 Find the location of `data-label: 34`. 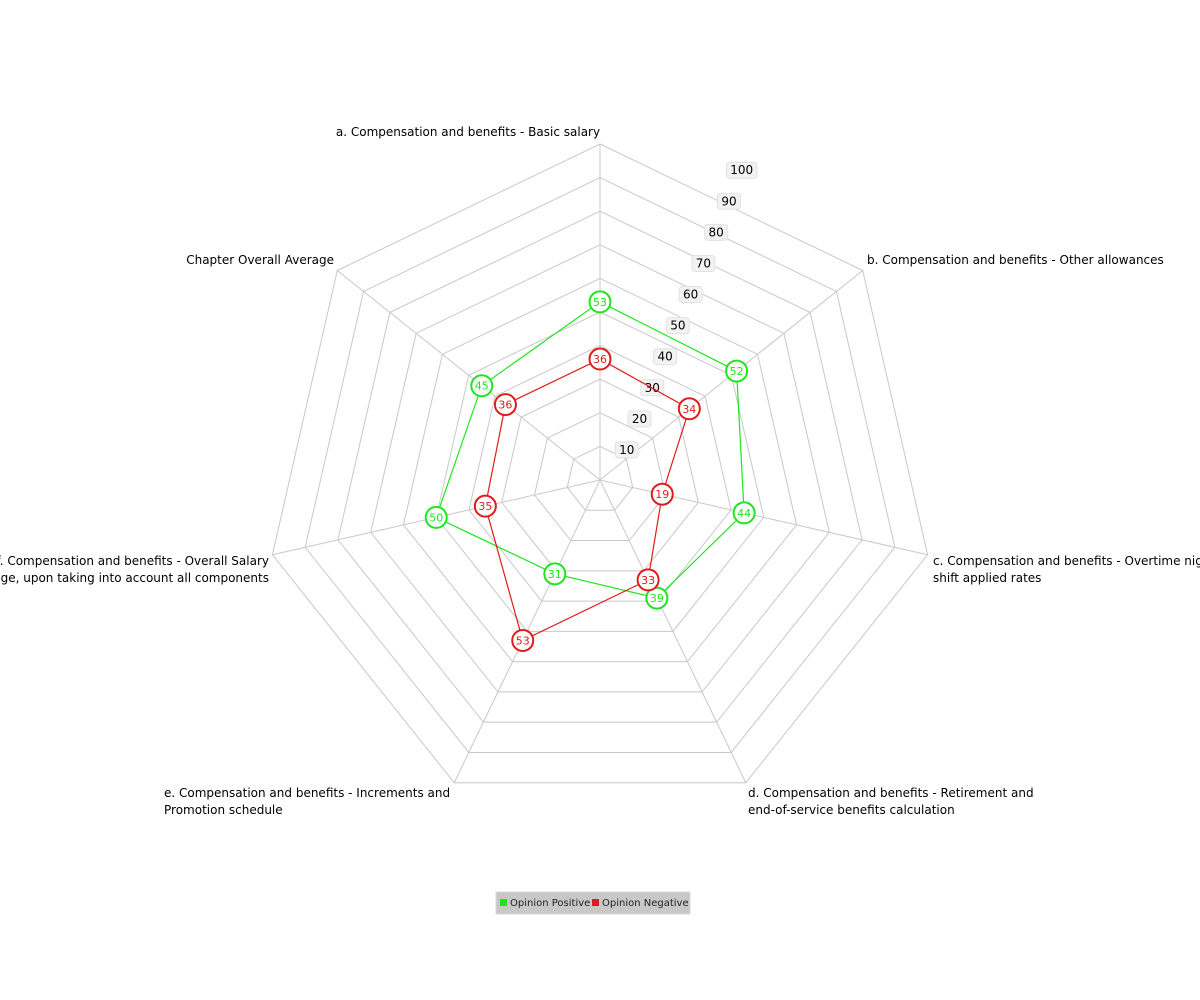

data-label: 34 is located at coordinates (689, 409).